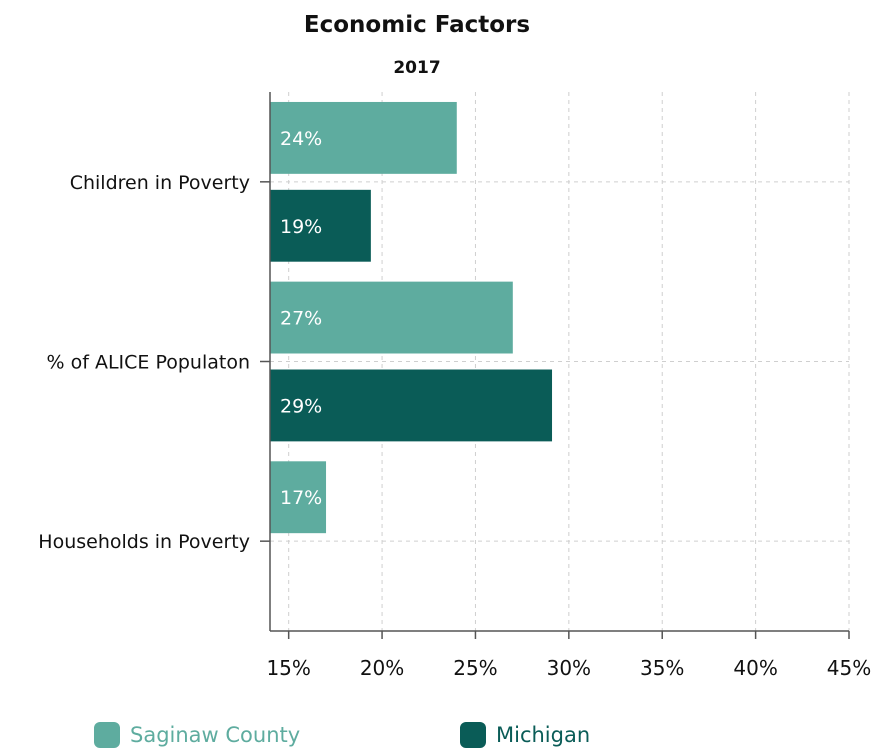 This screenshot has height=750, width=874. What do you see at coordinates (543, 735) in the screenshot?
I see `legend-label-michigan: Michigan` at bounding box center [543, 735].